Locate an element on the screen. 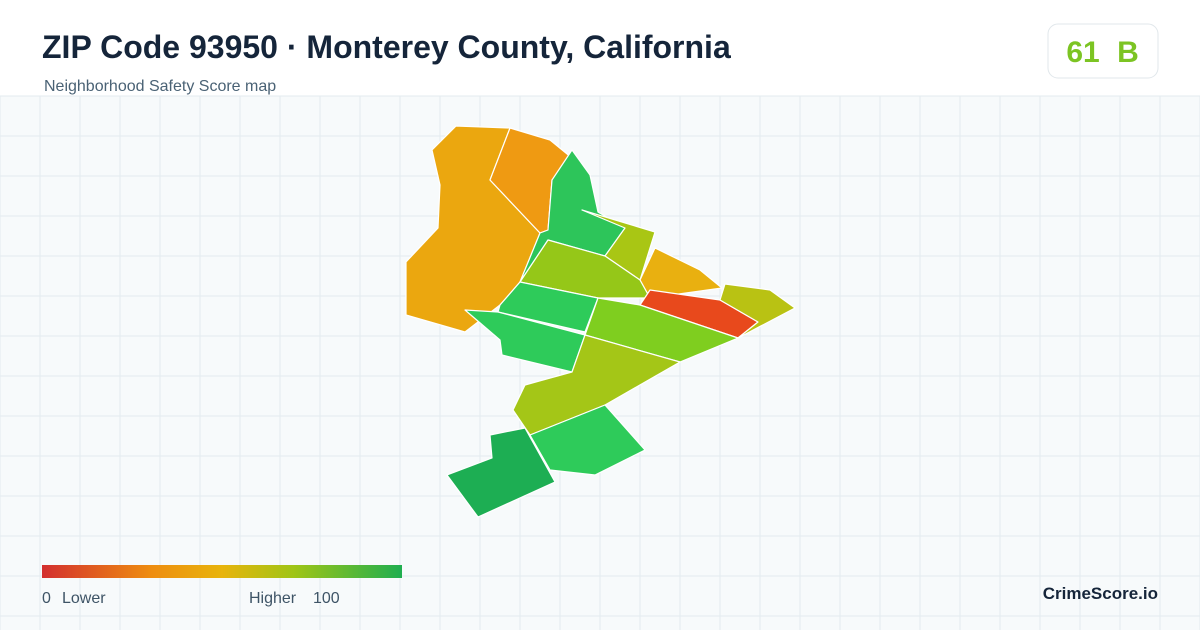 This screenshot has height=630, width=1200. score-badge is located at coordinates (1103, 51).